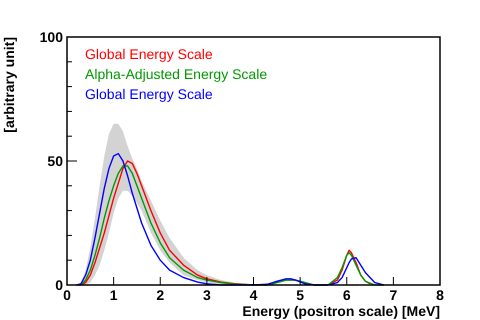 Image resolution: width=480 pixels, height=320 pixels. I want to click on x-tick-label: 7, so click(393, 295).